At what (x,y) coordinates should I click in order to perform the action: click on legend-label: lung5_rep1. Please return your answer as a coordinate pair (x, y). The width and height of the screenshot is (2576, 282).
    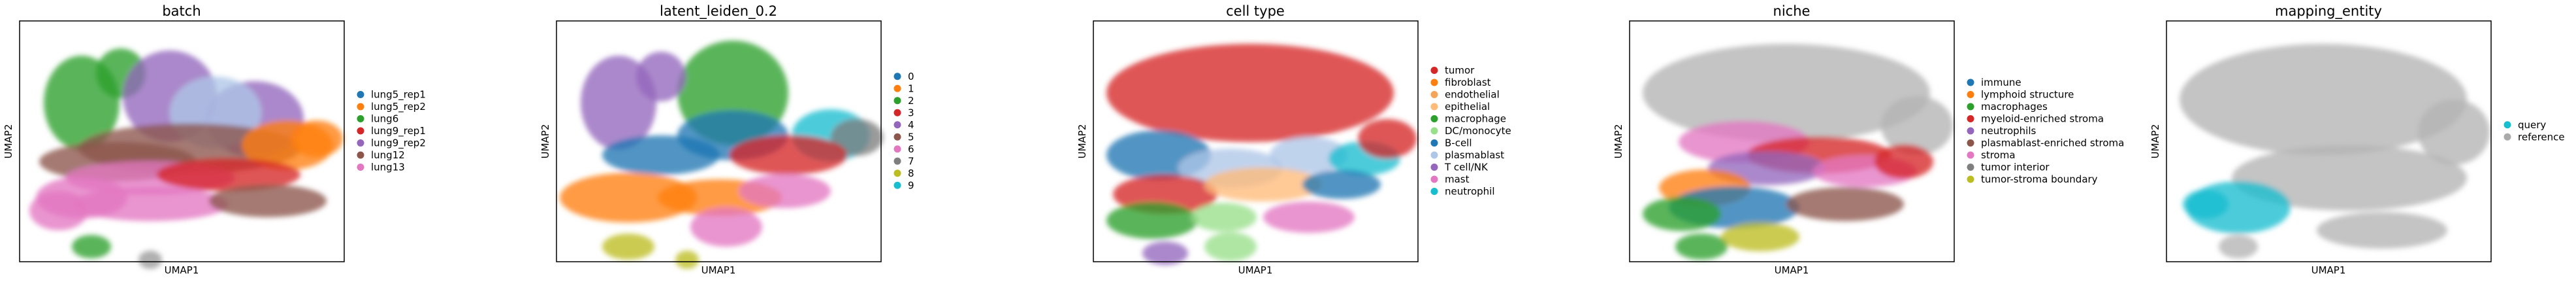
    Looking at the image, I should click on (398, 95).